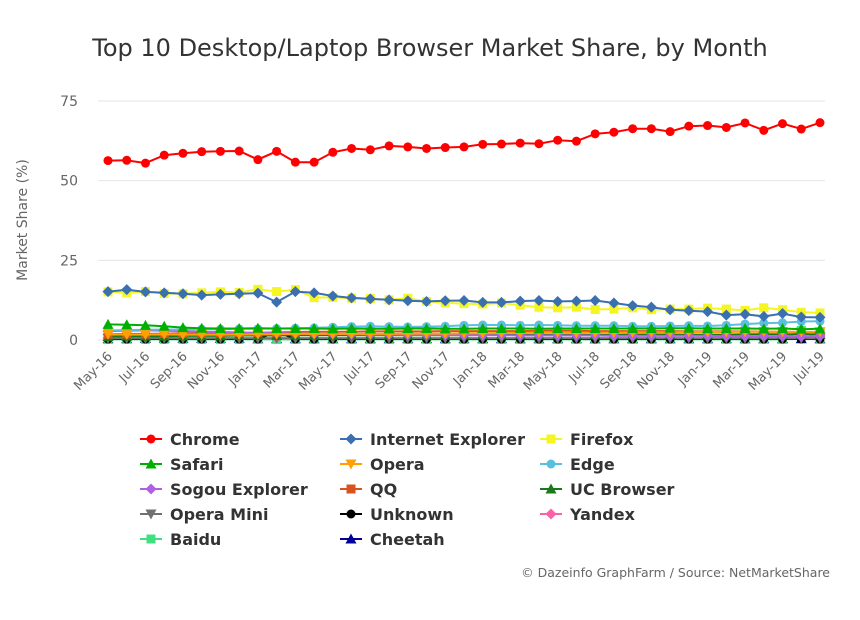  Describe the element at coordinates (206, 370) in the screenshot. I see `x-tick-label: Nov-16` at that location.